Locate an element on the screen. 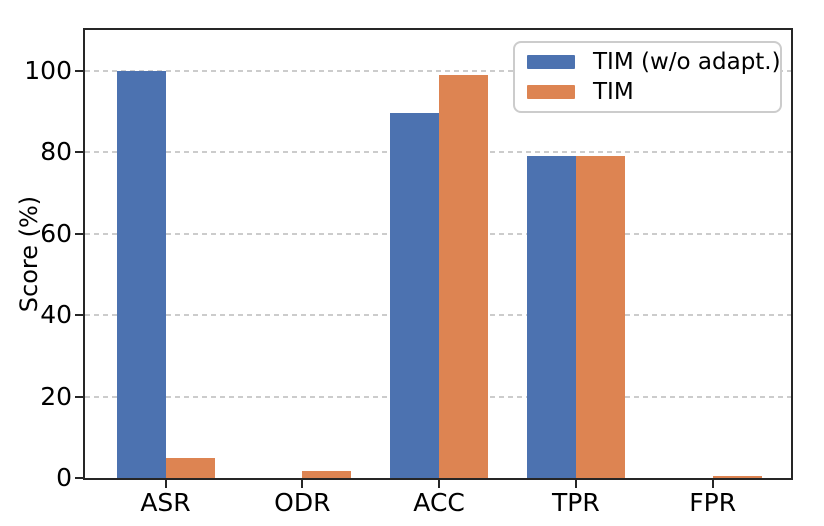 The width and height of the screenshot is (824, 526). bar-asr-series1 is located at coordinates (190, 468).